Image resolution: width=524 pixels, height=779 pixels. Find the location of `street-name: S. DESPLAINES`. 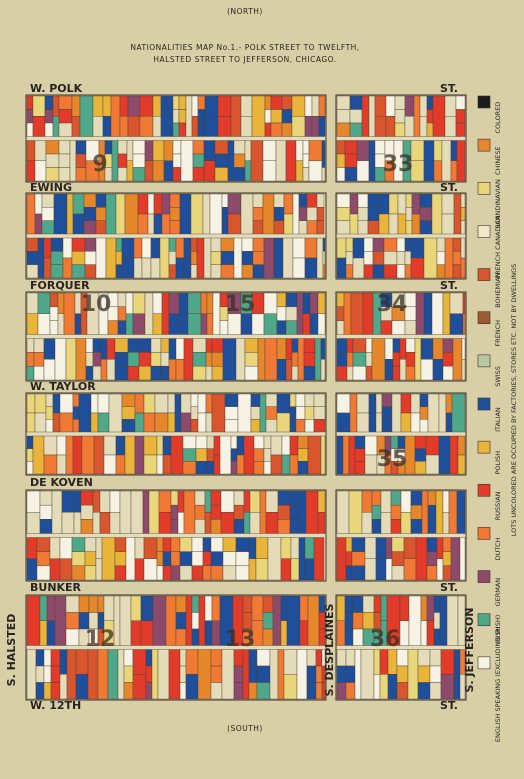

street-name: S. DESPLAINES is located at coordinates (329, 650).